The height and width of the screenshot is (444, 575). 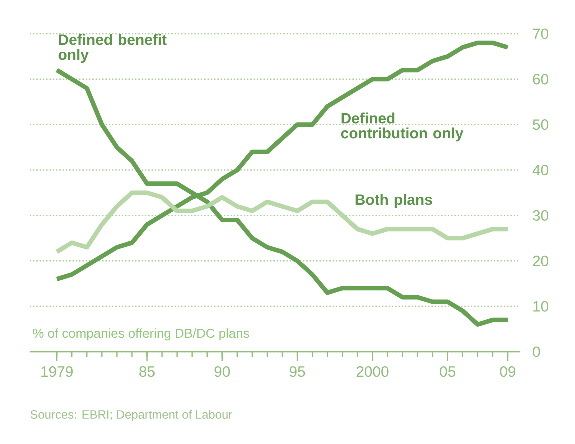 What do you see at coordinates (394, 201) in the screenshot?
I see `series-label: Both plans` at bounding box center [394, 201].